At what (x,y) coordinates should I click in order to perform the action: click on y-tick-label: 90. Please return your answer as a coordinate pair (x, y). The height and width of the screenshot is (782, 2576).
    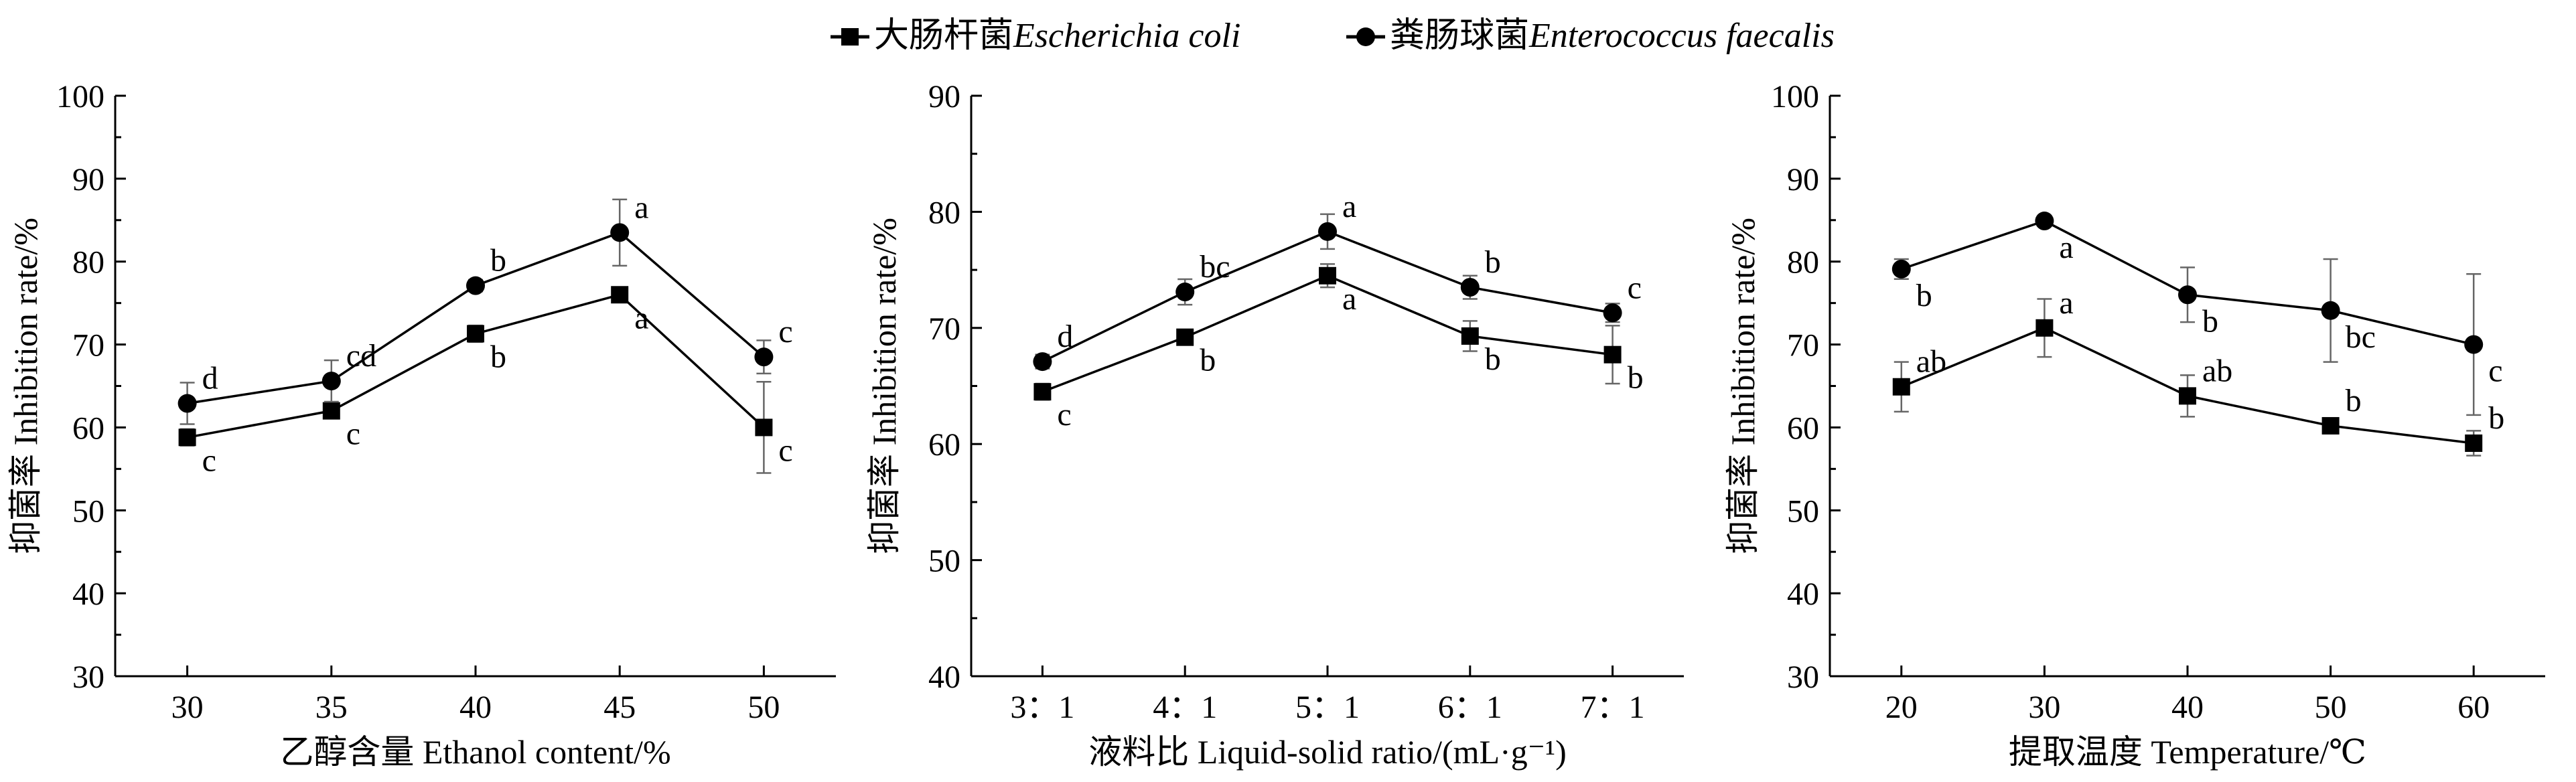
    Looking at the image, I should click on (944, 96).